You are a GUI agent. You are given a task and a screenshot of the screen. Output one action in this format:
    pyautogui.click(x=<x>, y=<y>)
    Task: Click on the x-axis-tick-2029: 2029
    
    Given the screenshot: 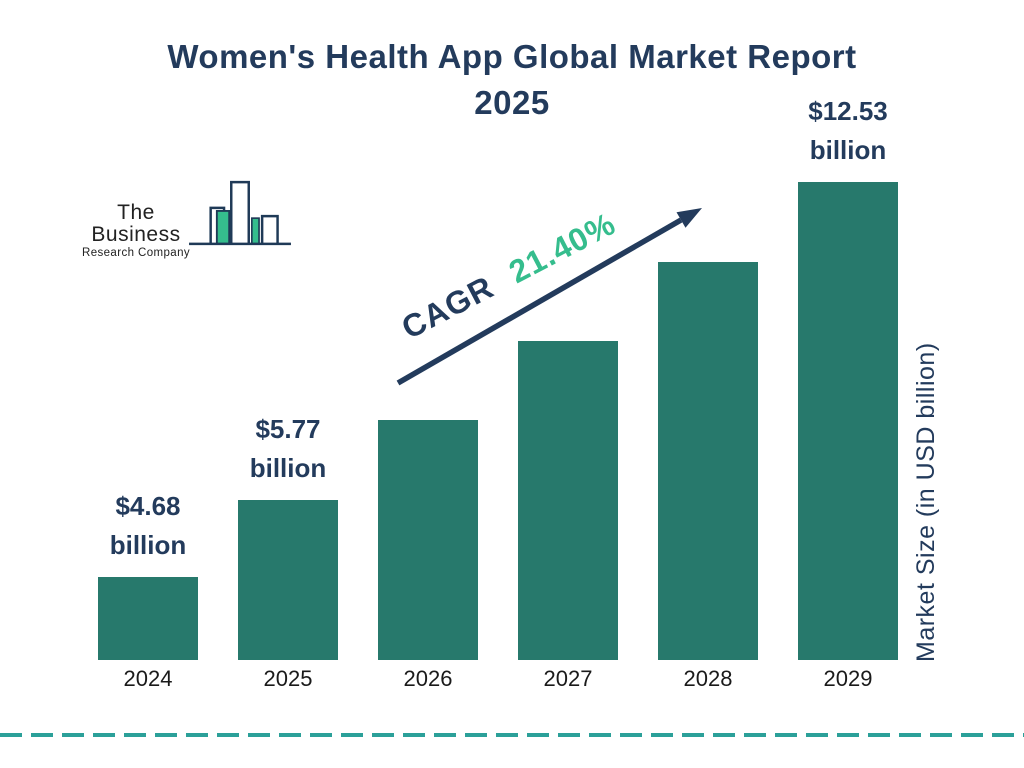 What is the action you would take?
    pyautogui.click(x=848, y=678)
    